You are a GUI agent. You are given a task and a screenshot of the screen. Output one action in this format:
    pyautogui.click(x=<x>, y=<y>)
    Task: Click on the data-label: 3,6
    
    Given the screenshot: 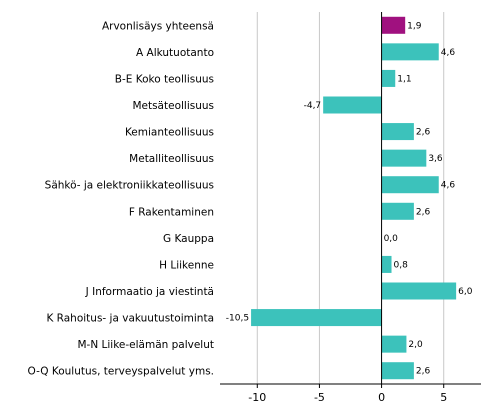 What is the action you would take?
    pyautogui.click(x=435, y=159)
    